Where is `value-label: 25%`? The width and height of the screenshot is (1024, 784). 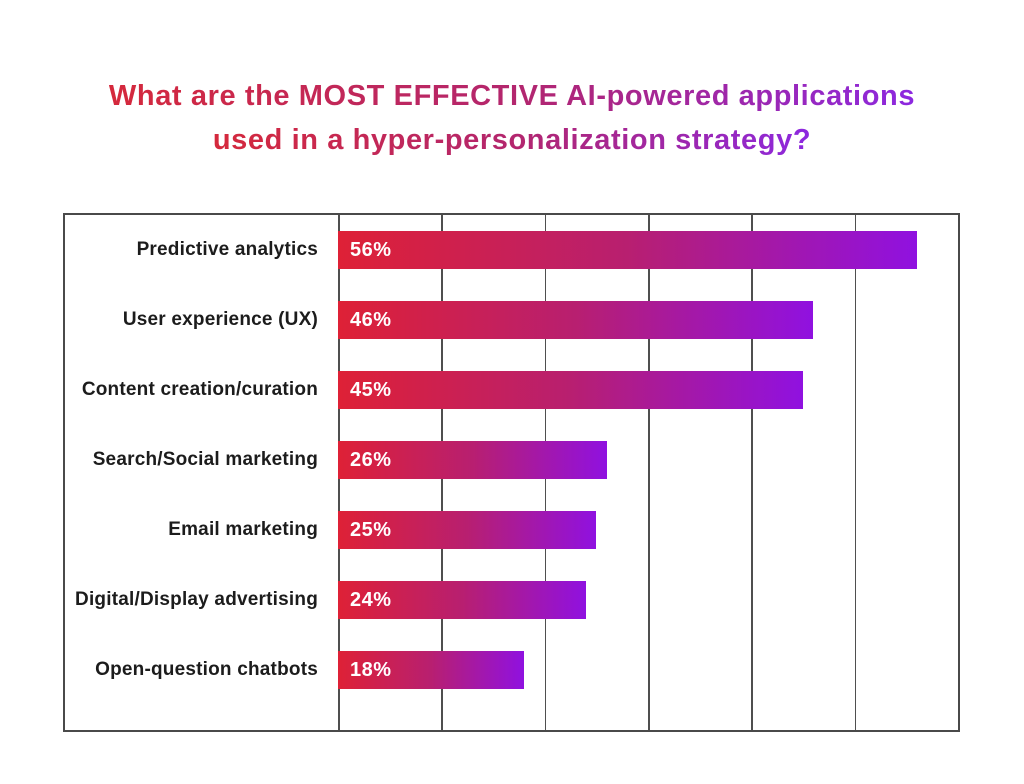 value-label: 25% is located at coordinates (371, 529).